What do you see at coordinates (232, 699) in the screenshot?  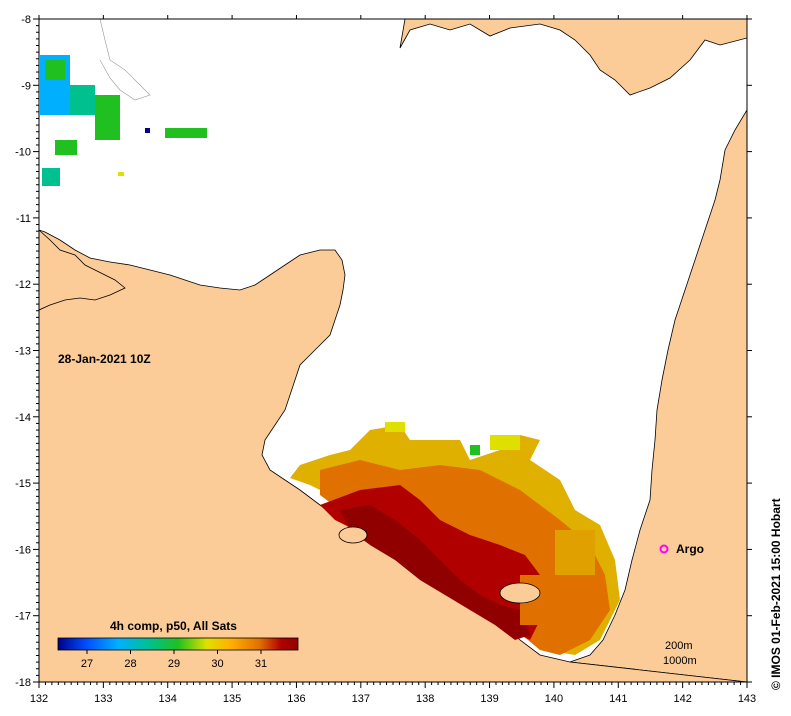 I see `x-tick-label: 135` at bounding box center [232, 699].